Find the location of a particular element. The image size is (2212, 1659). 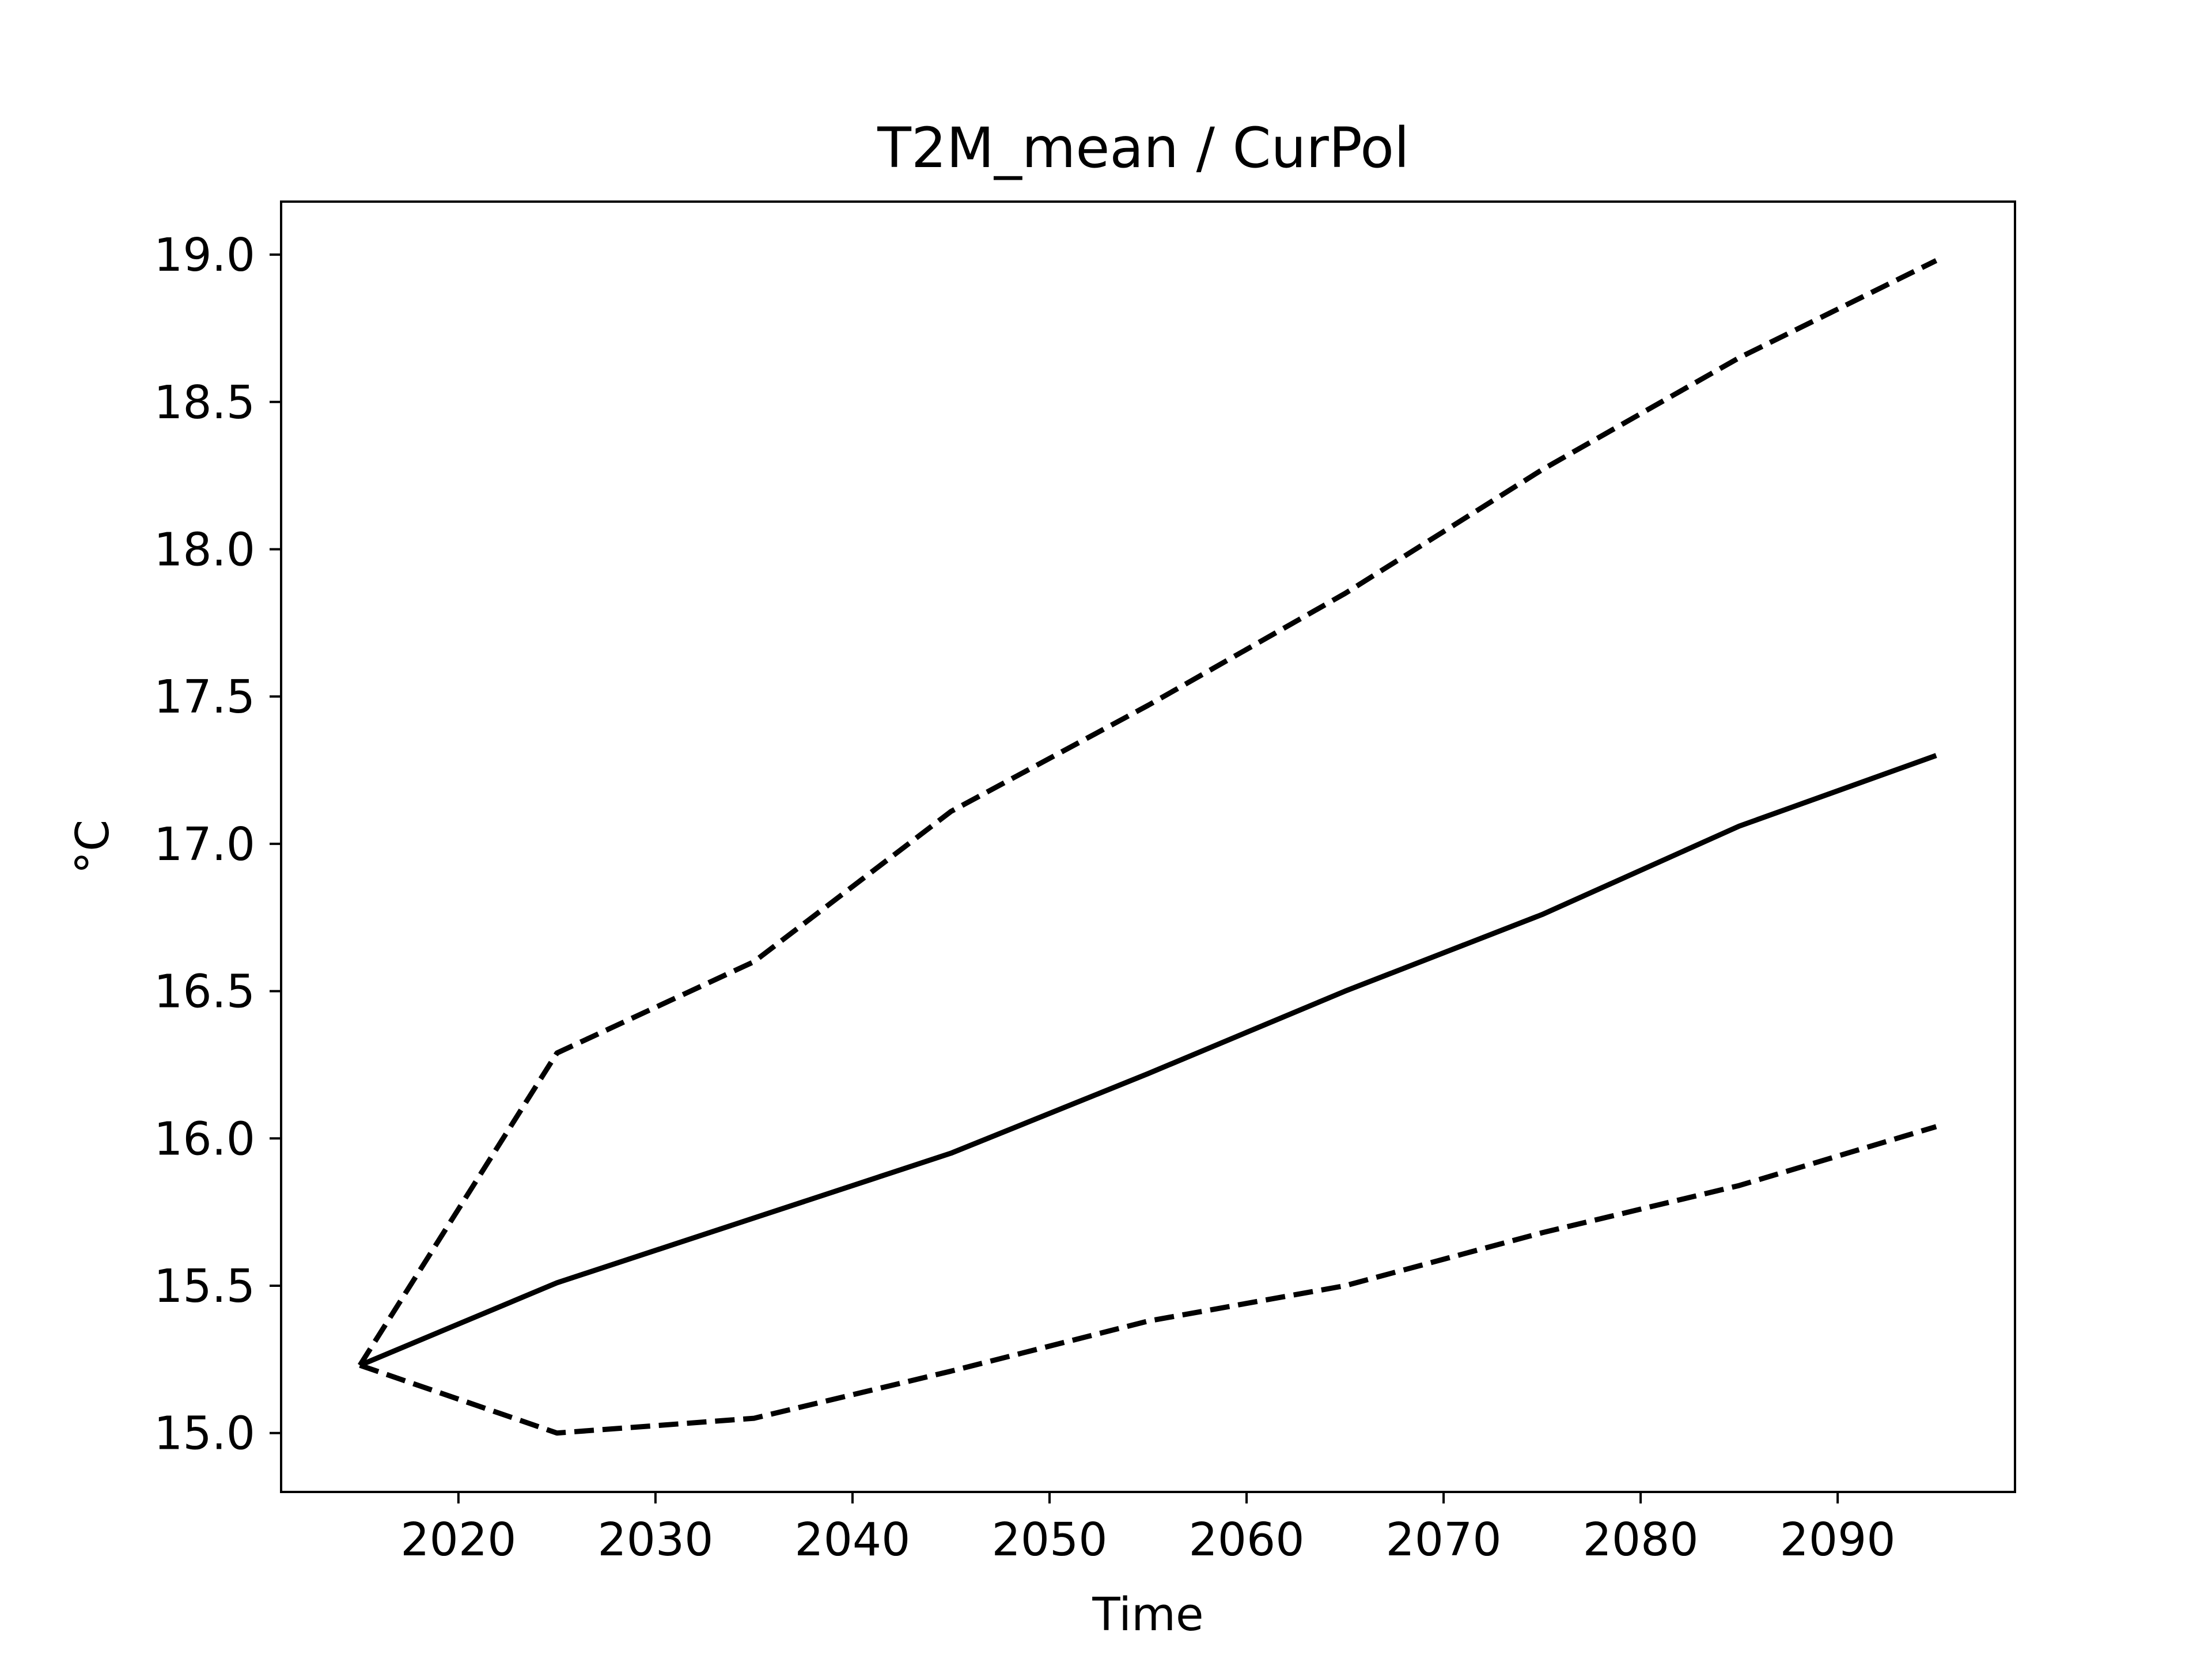

y-tick-label: 17.5 is located at coordinates (204, 697).